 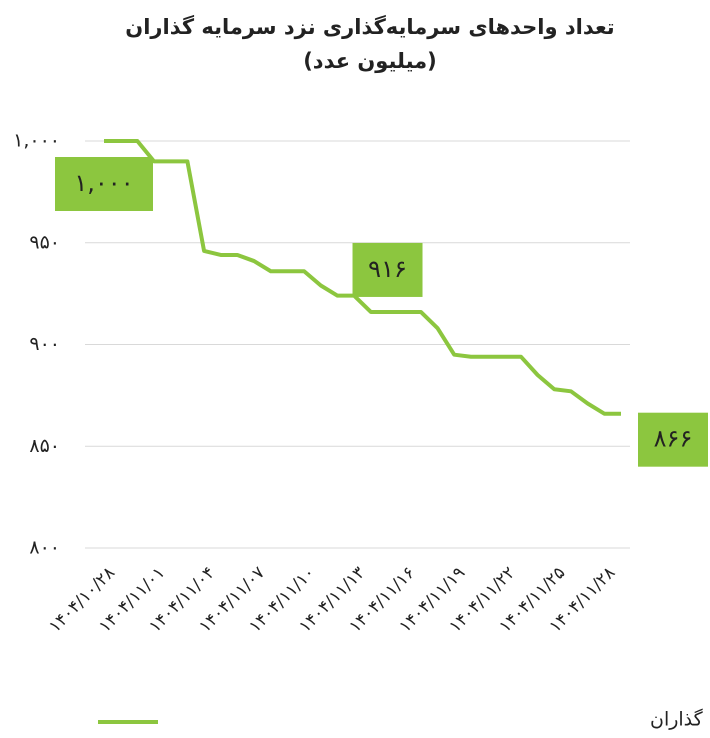 I want to click on data-label: ۱,۰۰۰, so click(x=103, y=183).